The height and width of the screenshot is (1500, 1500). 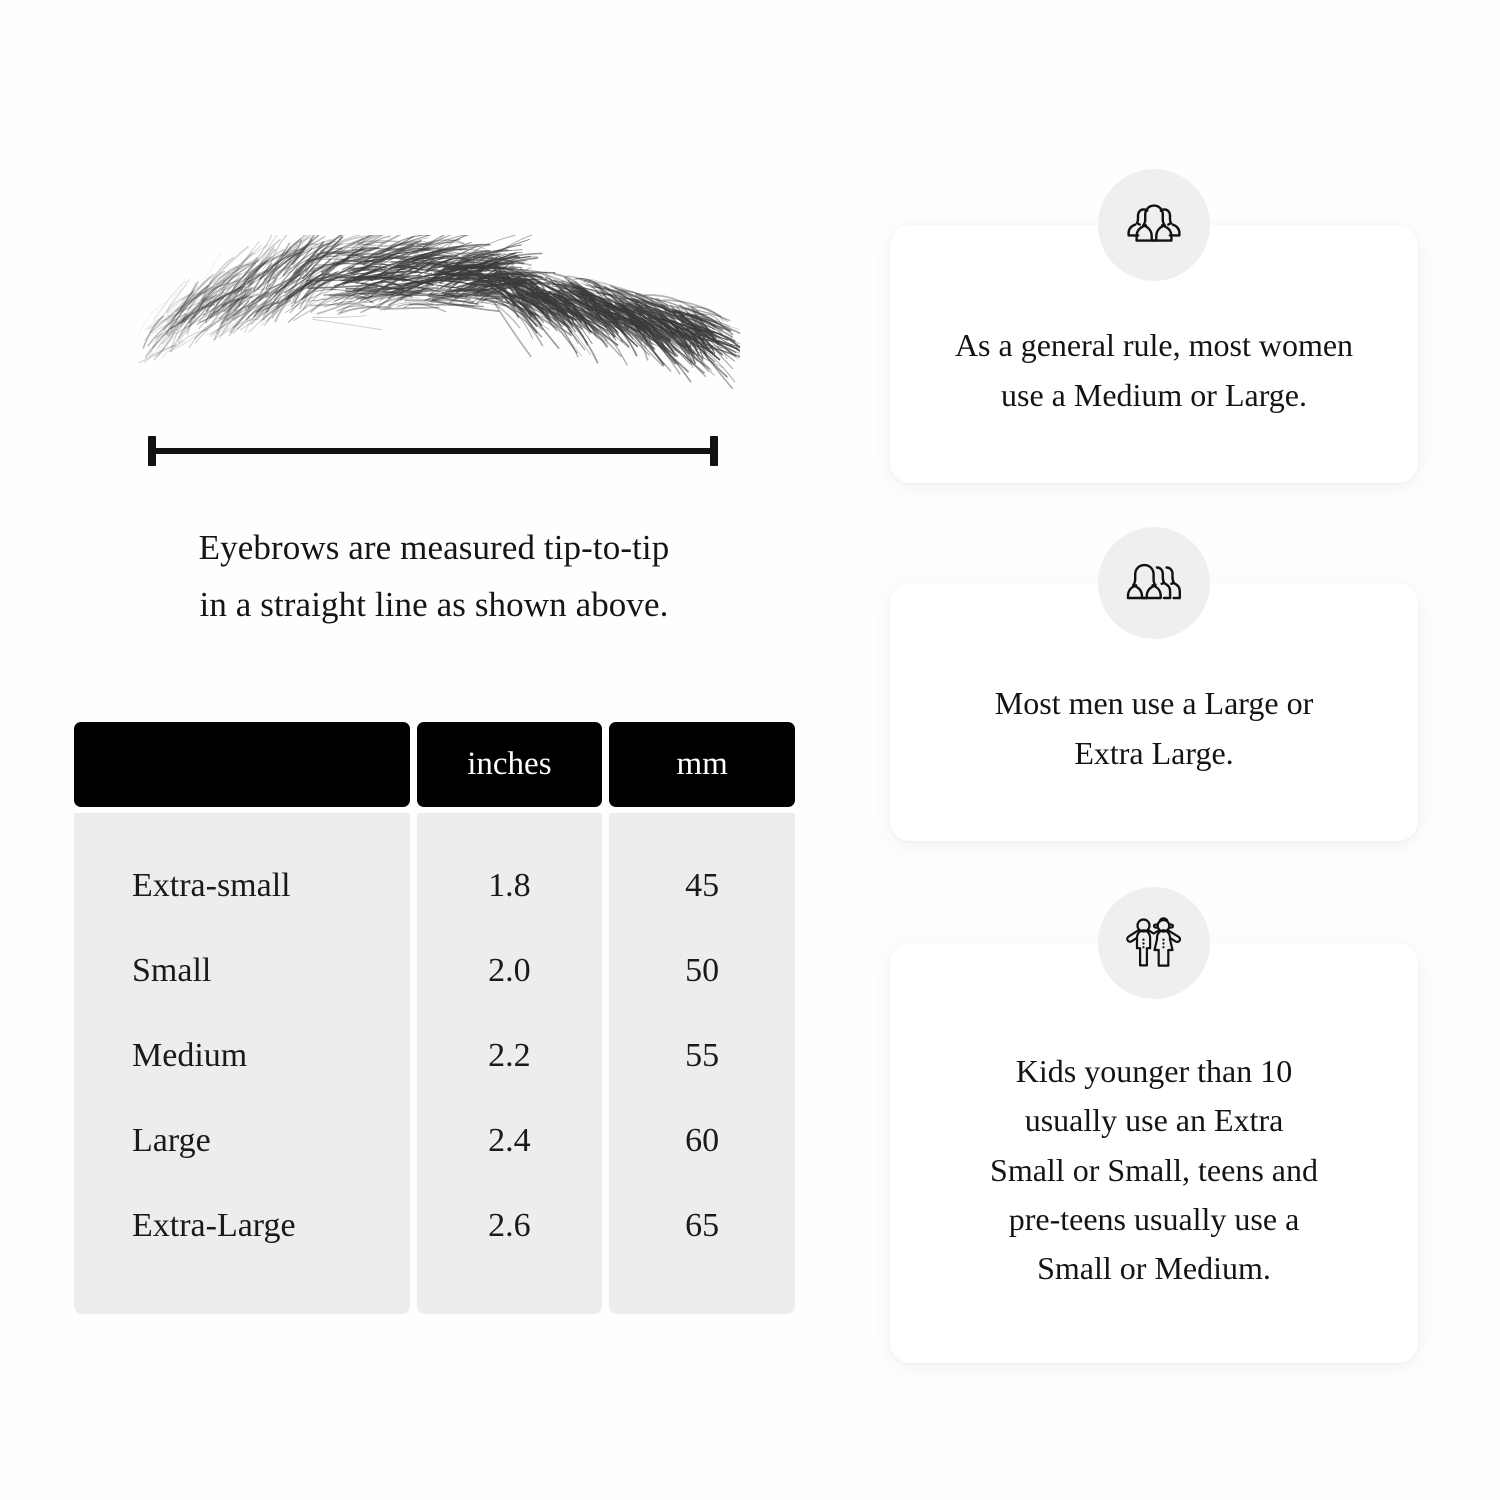 I want to click on info-card-line-3: Small or Small, teens and, so click(x=1154, y=1169).